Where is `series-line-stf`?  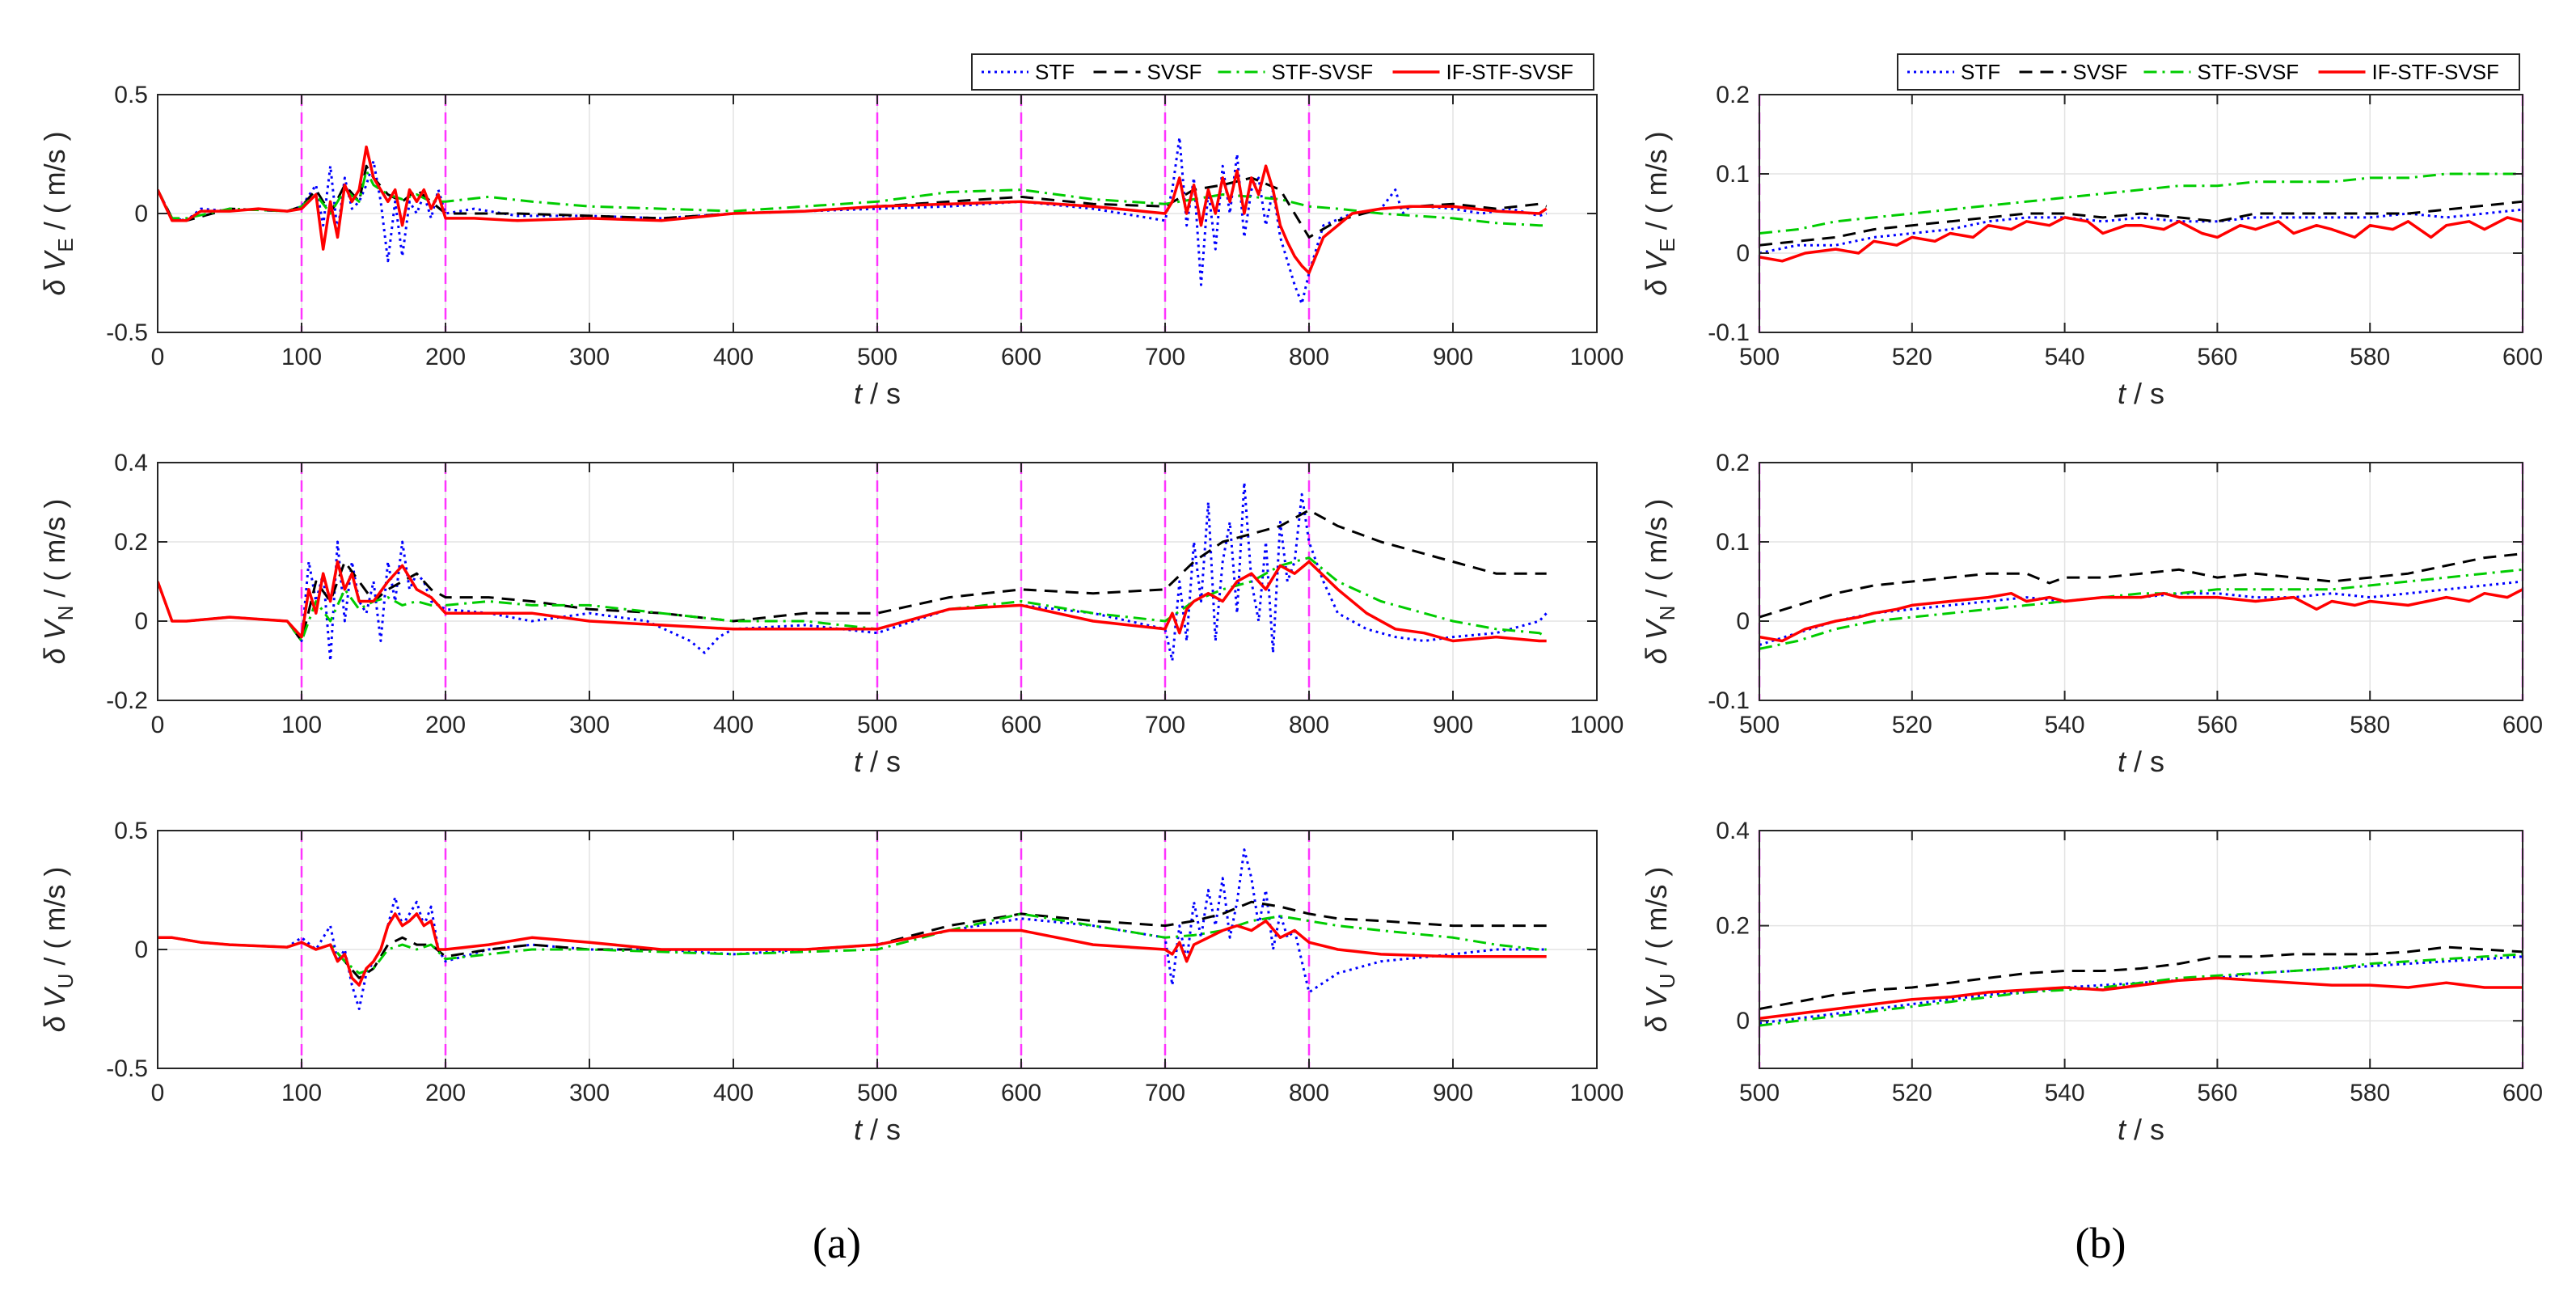 series-line-stf is located at coordinates (853, 571).